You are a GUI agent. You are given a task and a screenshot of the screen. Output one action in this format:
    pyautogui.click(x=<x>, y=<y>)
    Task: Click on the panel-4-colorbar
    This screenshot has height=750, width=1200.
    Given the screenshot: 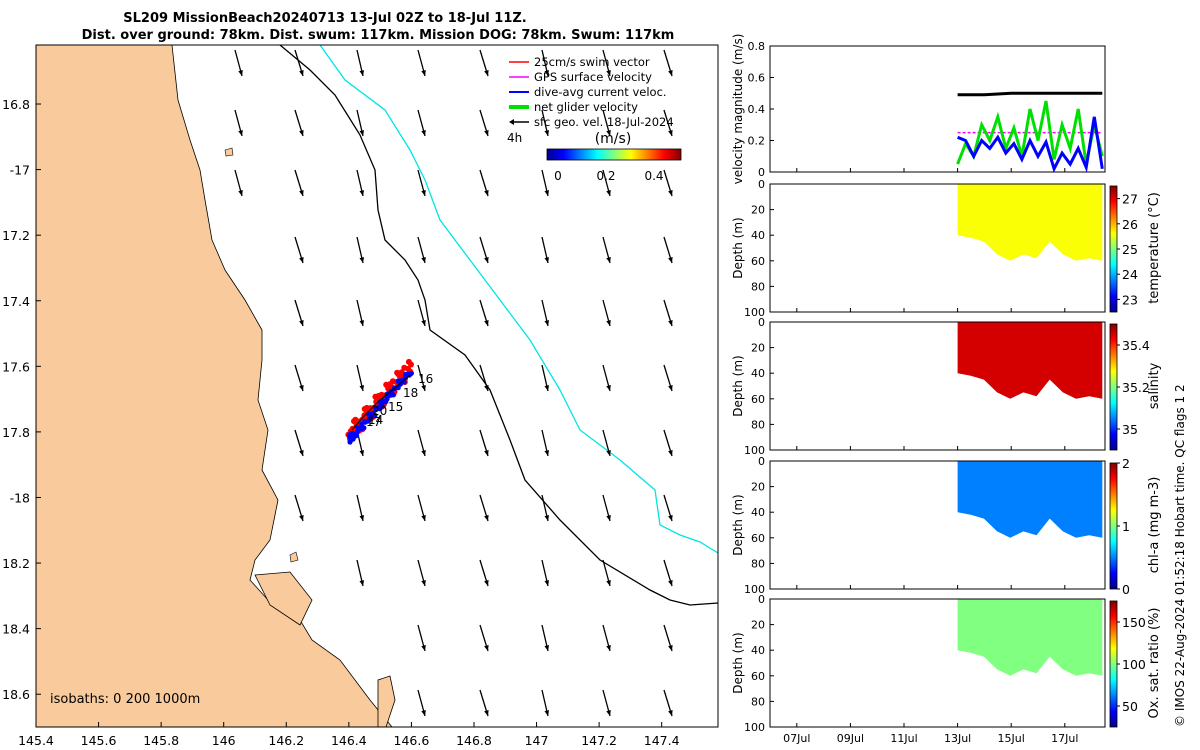 What is the action you would take?
    pyautogui.click(x=1113, y=664)
    